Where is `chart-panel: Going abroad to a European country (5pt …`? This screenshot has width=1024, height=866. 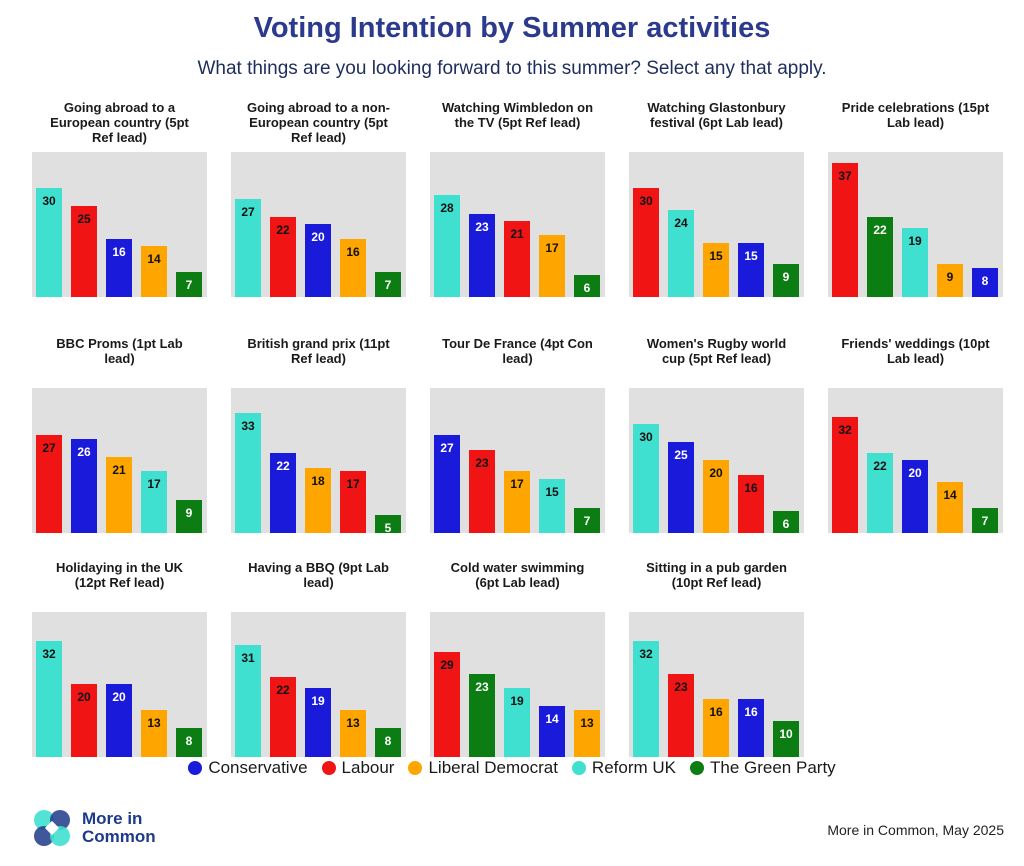 chart-panel: Going abroad to a European country (5pt … is located at coordinates (119, 198).